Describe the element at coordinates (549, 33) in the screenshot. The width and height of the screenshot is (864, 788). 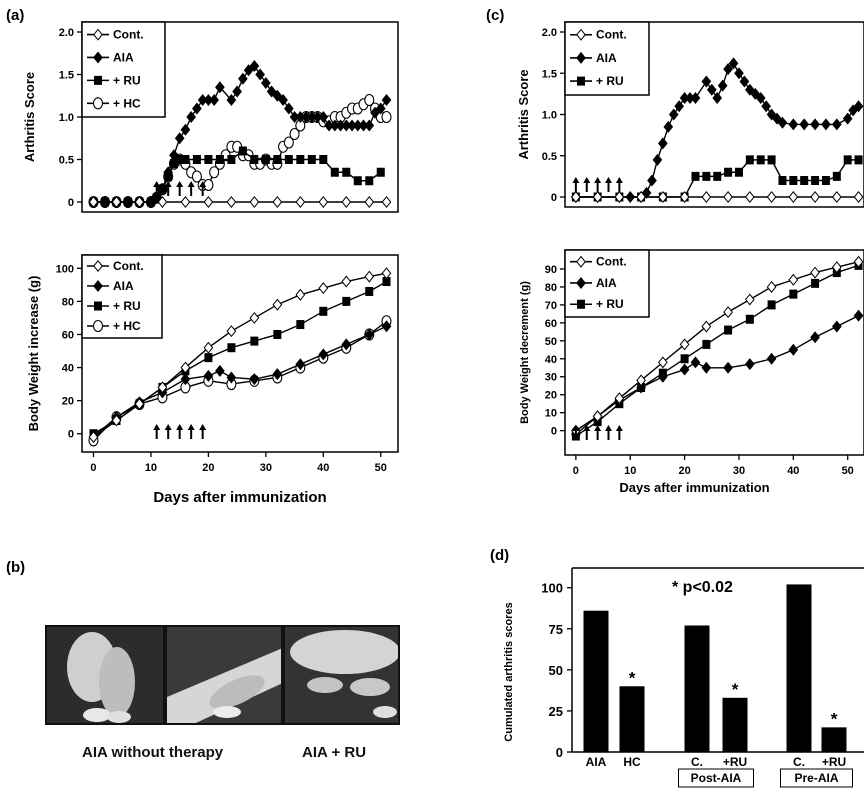
I see `ytick-label-c-top-4: 2.0` at that location.